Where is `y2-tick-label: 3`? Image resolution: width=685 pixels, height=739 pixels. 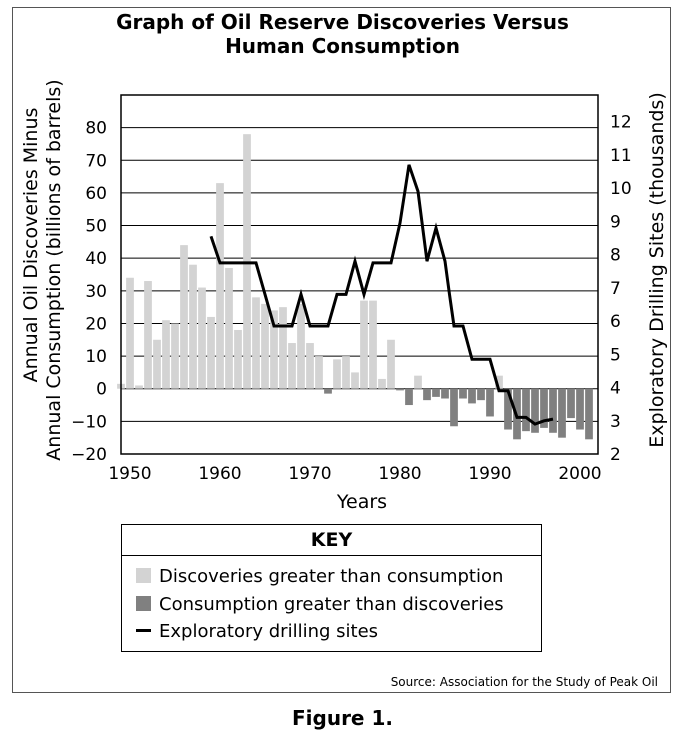 y2-tick-label: 3 is located at coordinates (615, 422).